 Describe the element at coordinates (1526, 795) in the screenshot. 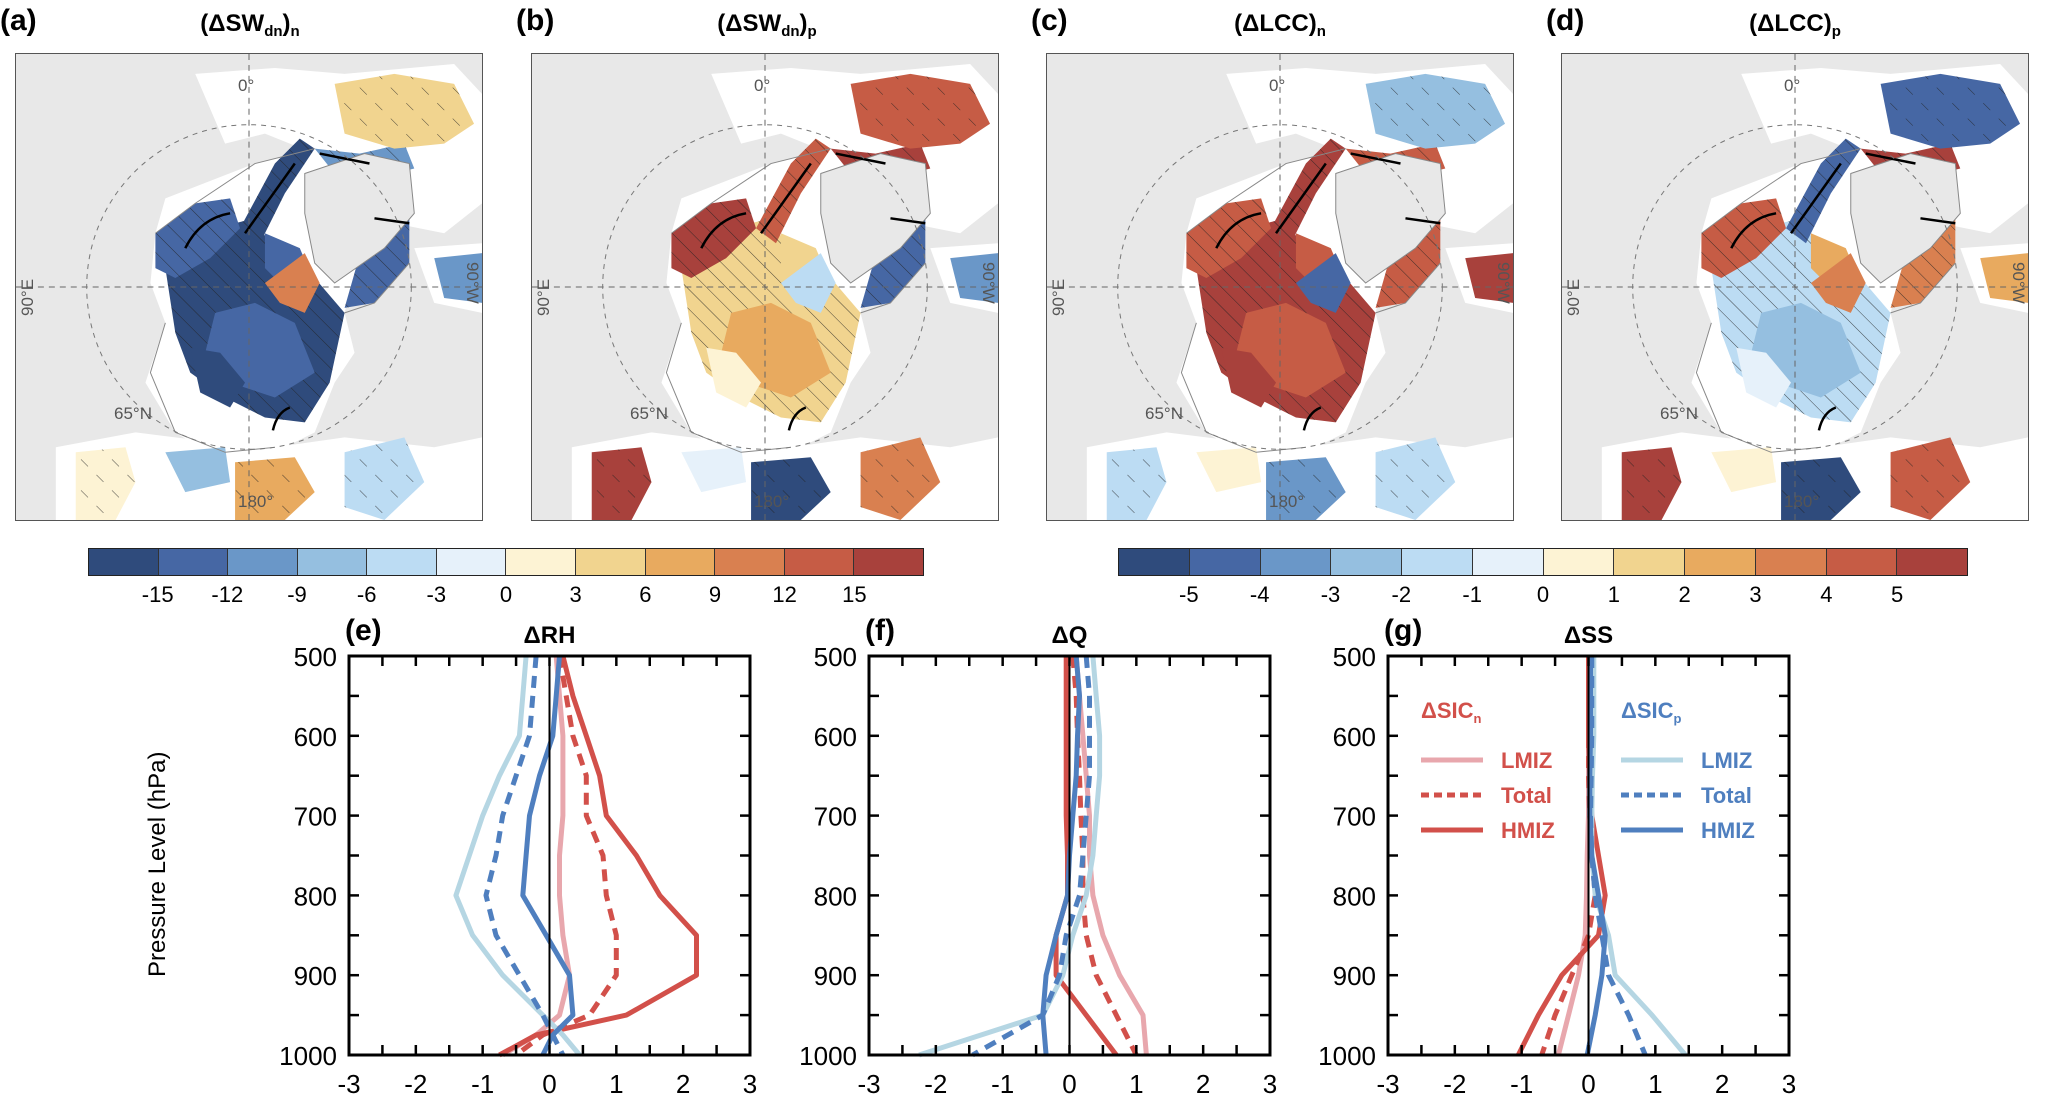

I see `legend-label: Total` at that location.